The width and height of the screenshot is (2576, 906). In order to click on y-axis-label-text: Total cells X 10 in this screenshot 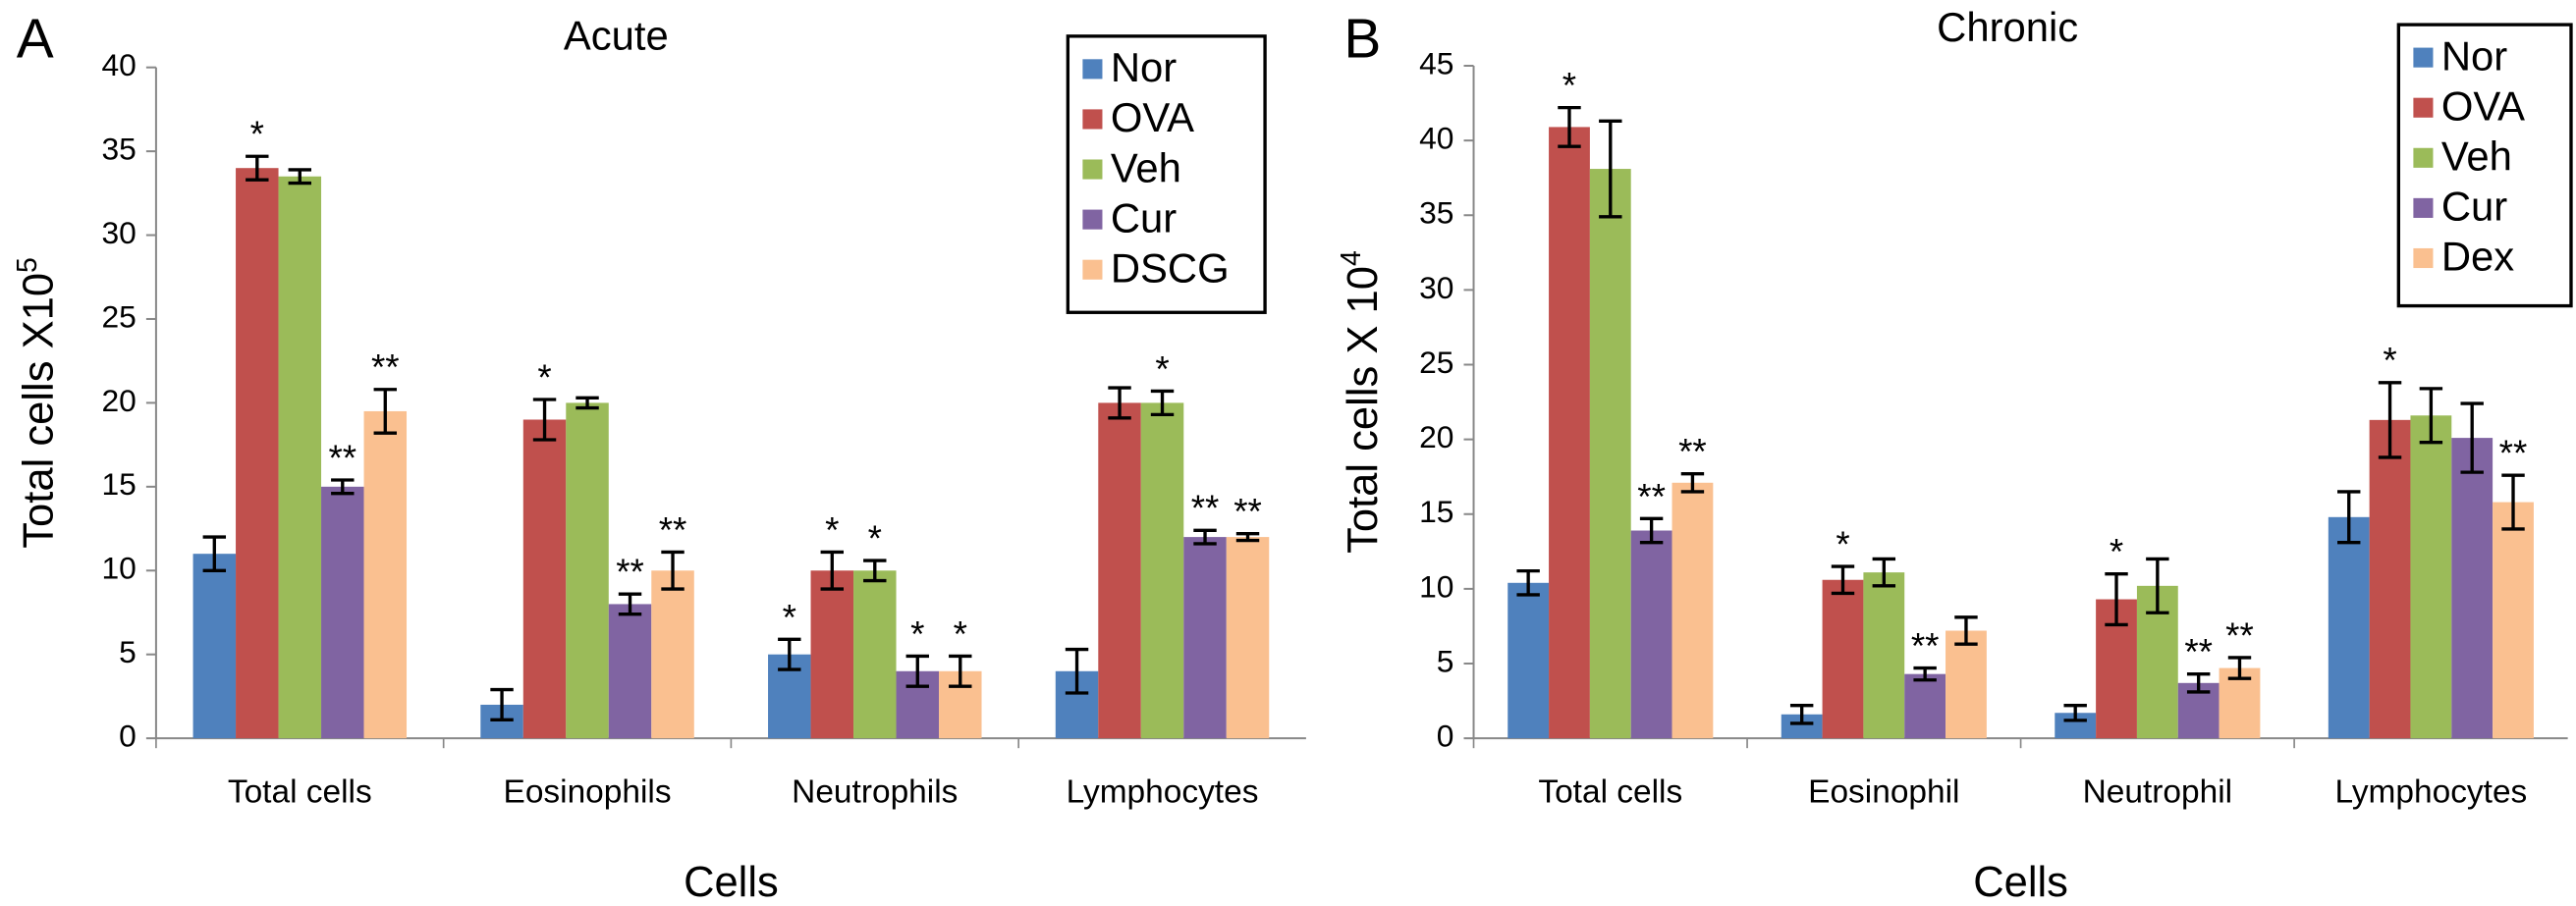, I will do `click(1364, 410)`.